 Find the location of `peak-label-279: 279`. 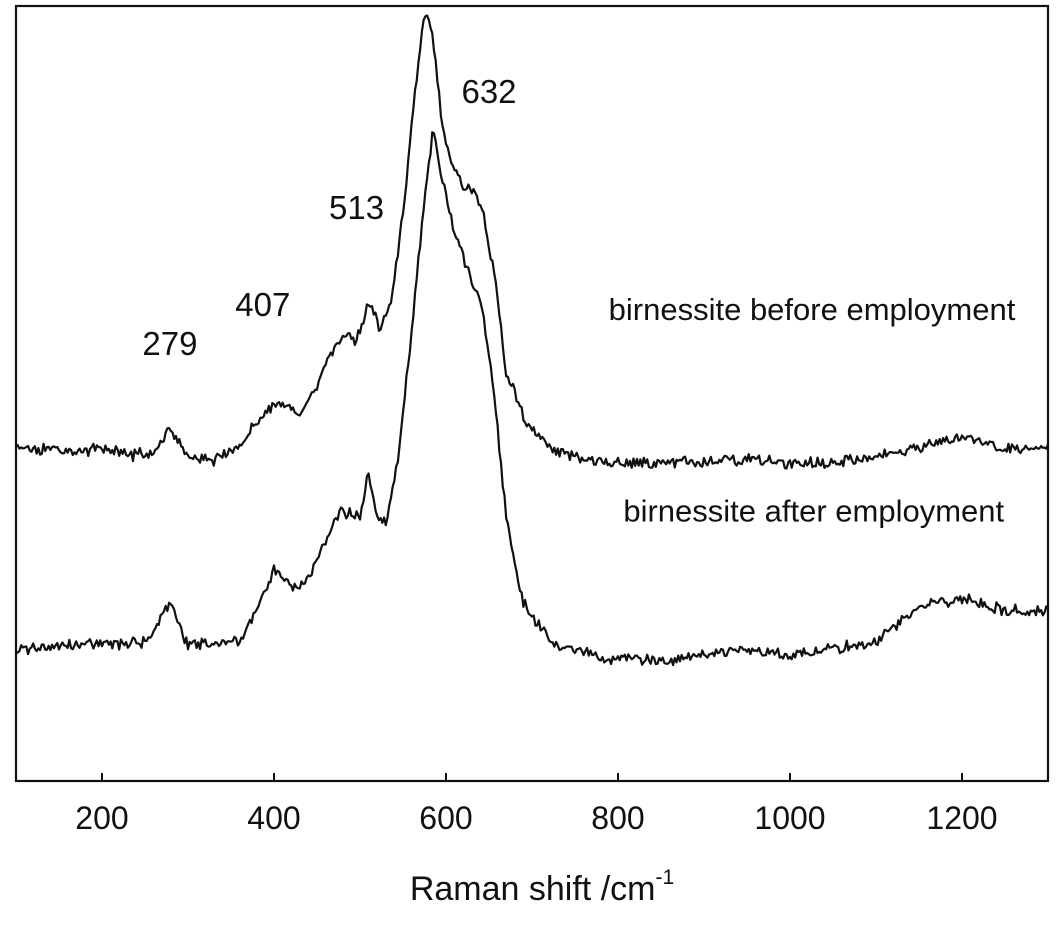

peak-label-279: 279 is located at coordinates (169, 343).